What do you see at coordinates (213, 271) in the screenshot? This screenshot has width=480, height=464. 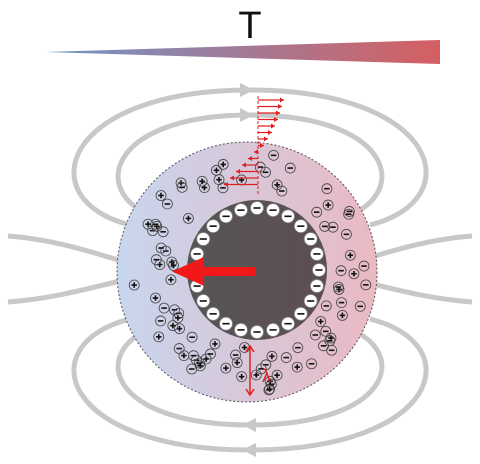 I see `velocity-arrow` at bounding box center [213, 271].